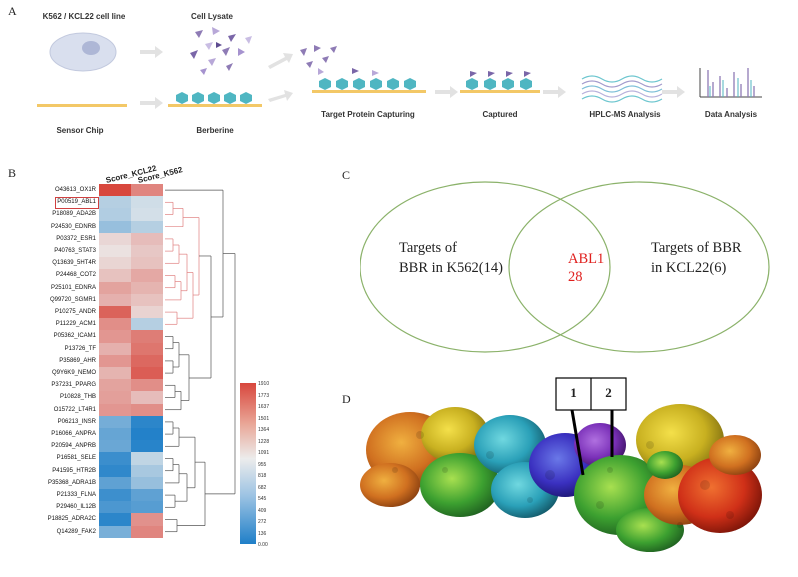  Describe the element at coordinates (75, 251) in the screenshot. I see `heatmap-row-label: P40763_STAT3` at that location.